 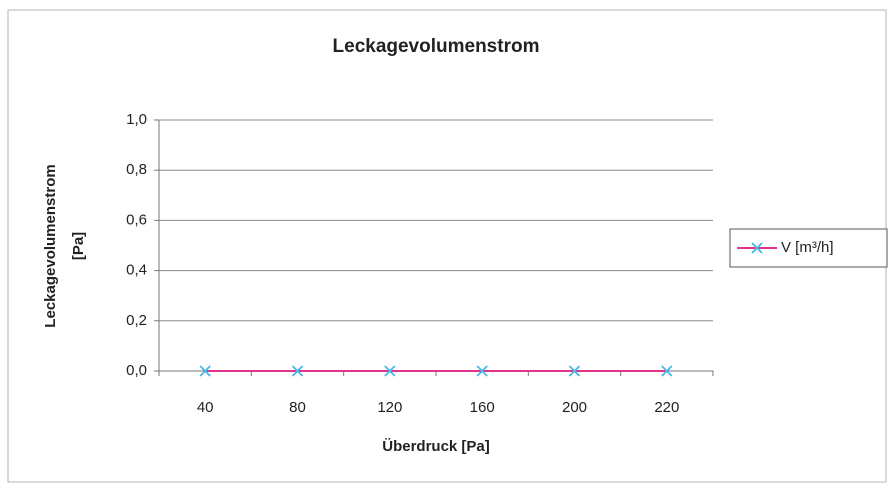 I want to click on y-tick-label: 0,8, so click(x=136, y=169).